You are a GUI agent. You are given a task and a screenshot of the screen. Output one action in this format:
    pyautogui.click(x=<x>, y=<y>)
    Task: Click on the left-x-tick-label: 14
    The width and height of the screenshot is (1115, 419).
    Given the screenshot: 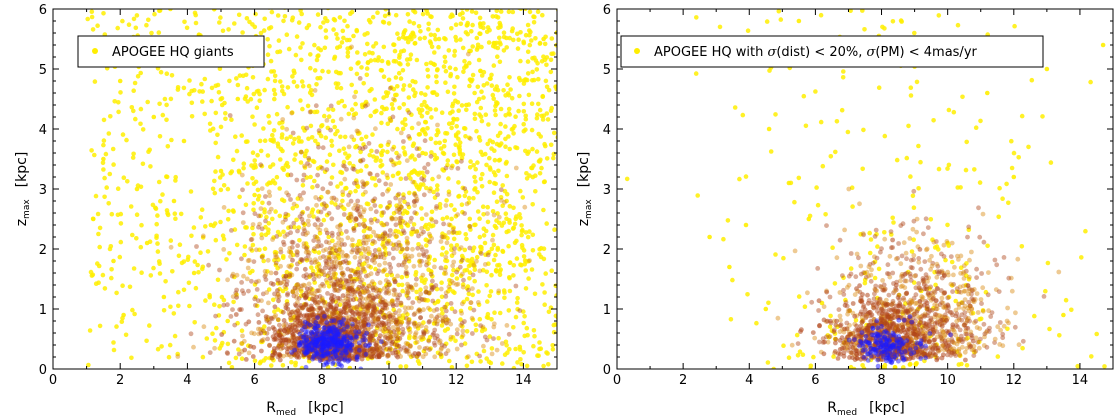 What is the action you would take?
    pyautogui.click(x=523, y=380)
    